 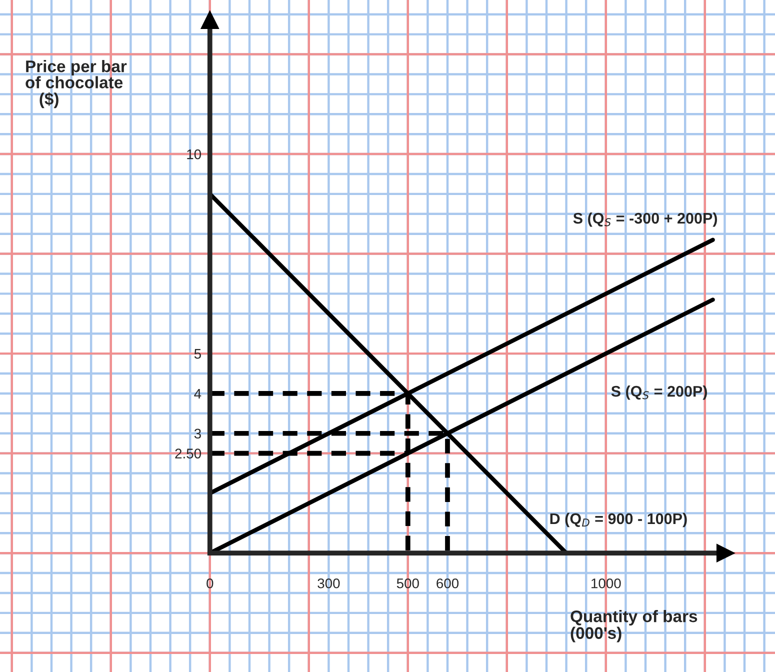 I want to click on x-tick-label: 600, so click(x=447, y=583).